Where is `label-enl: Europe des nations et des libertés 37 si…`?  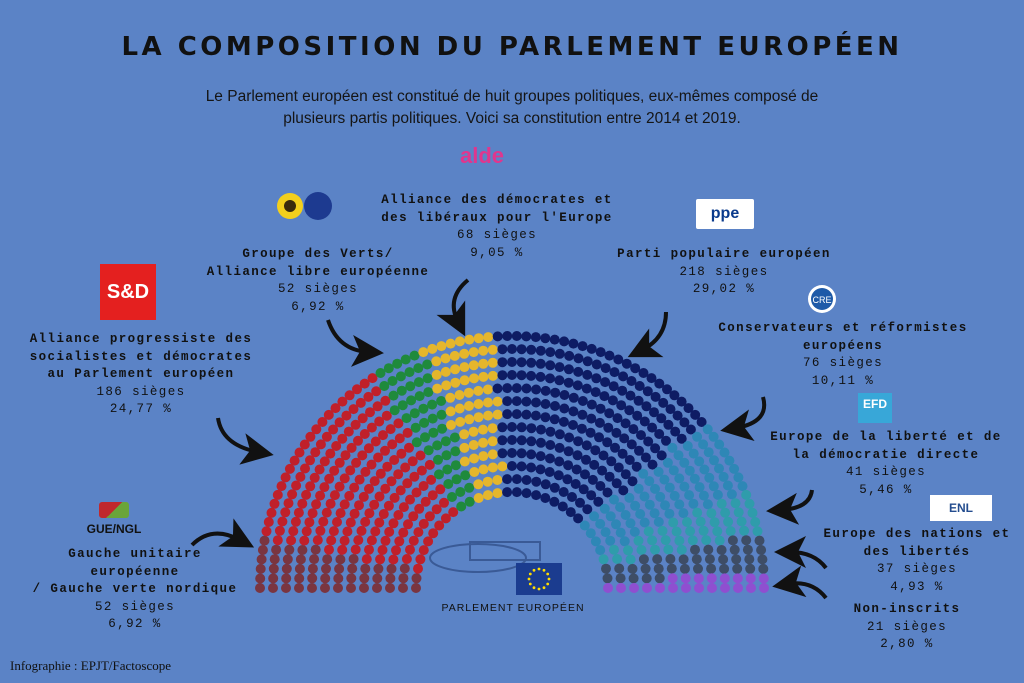 label-enl: Europe des nations et des libertés 37 si… is located at coordinates (917, 561).